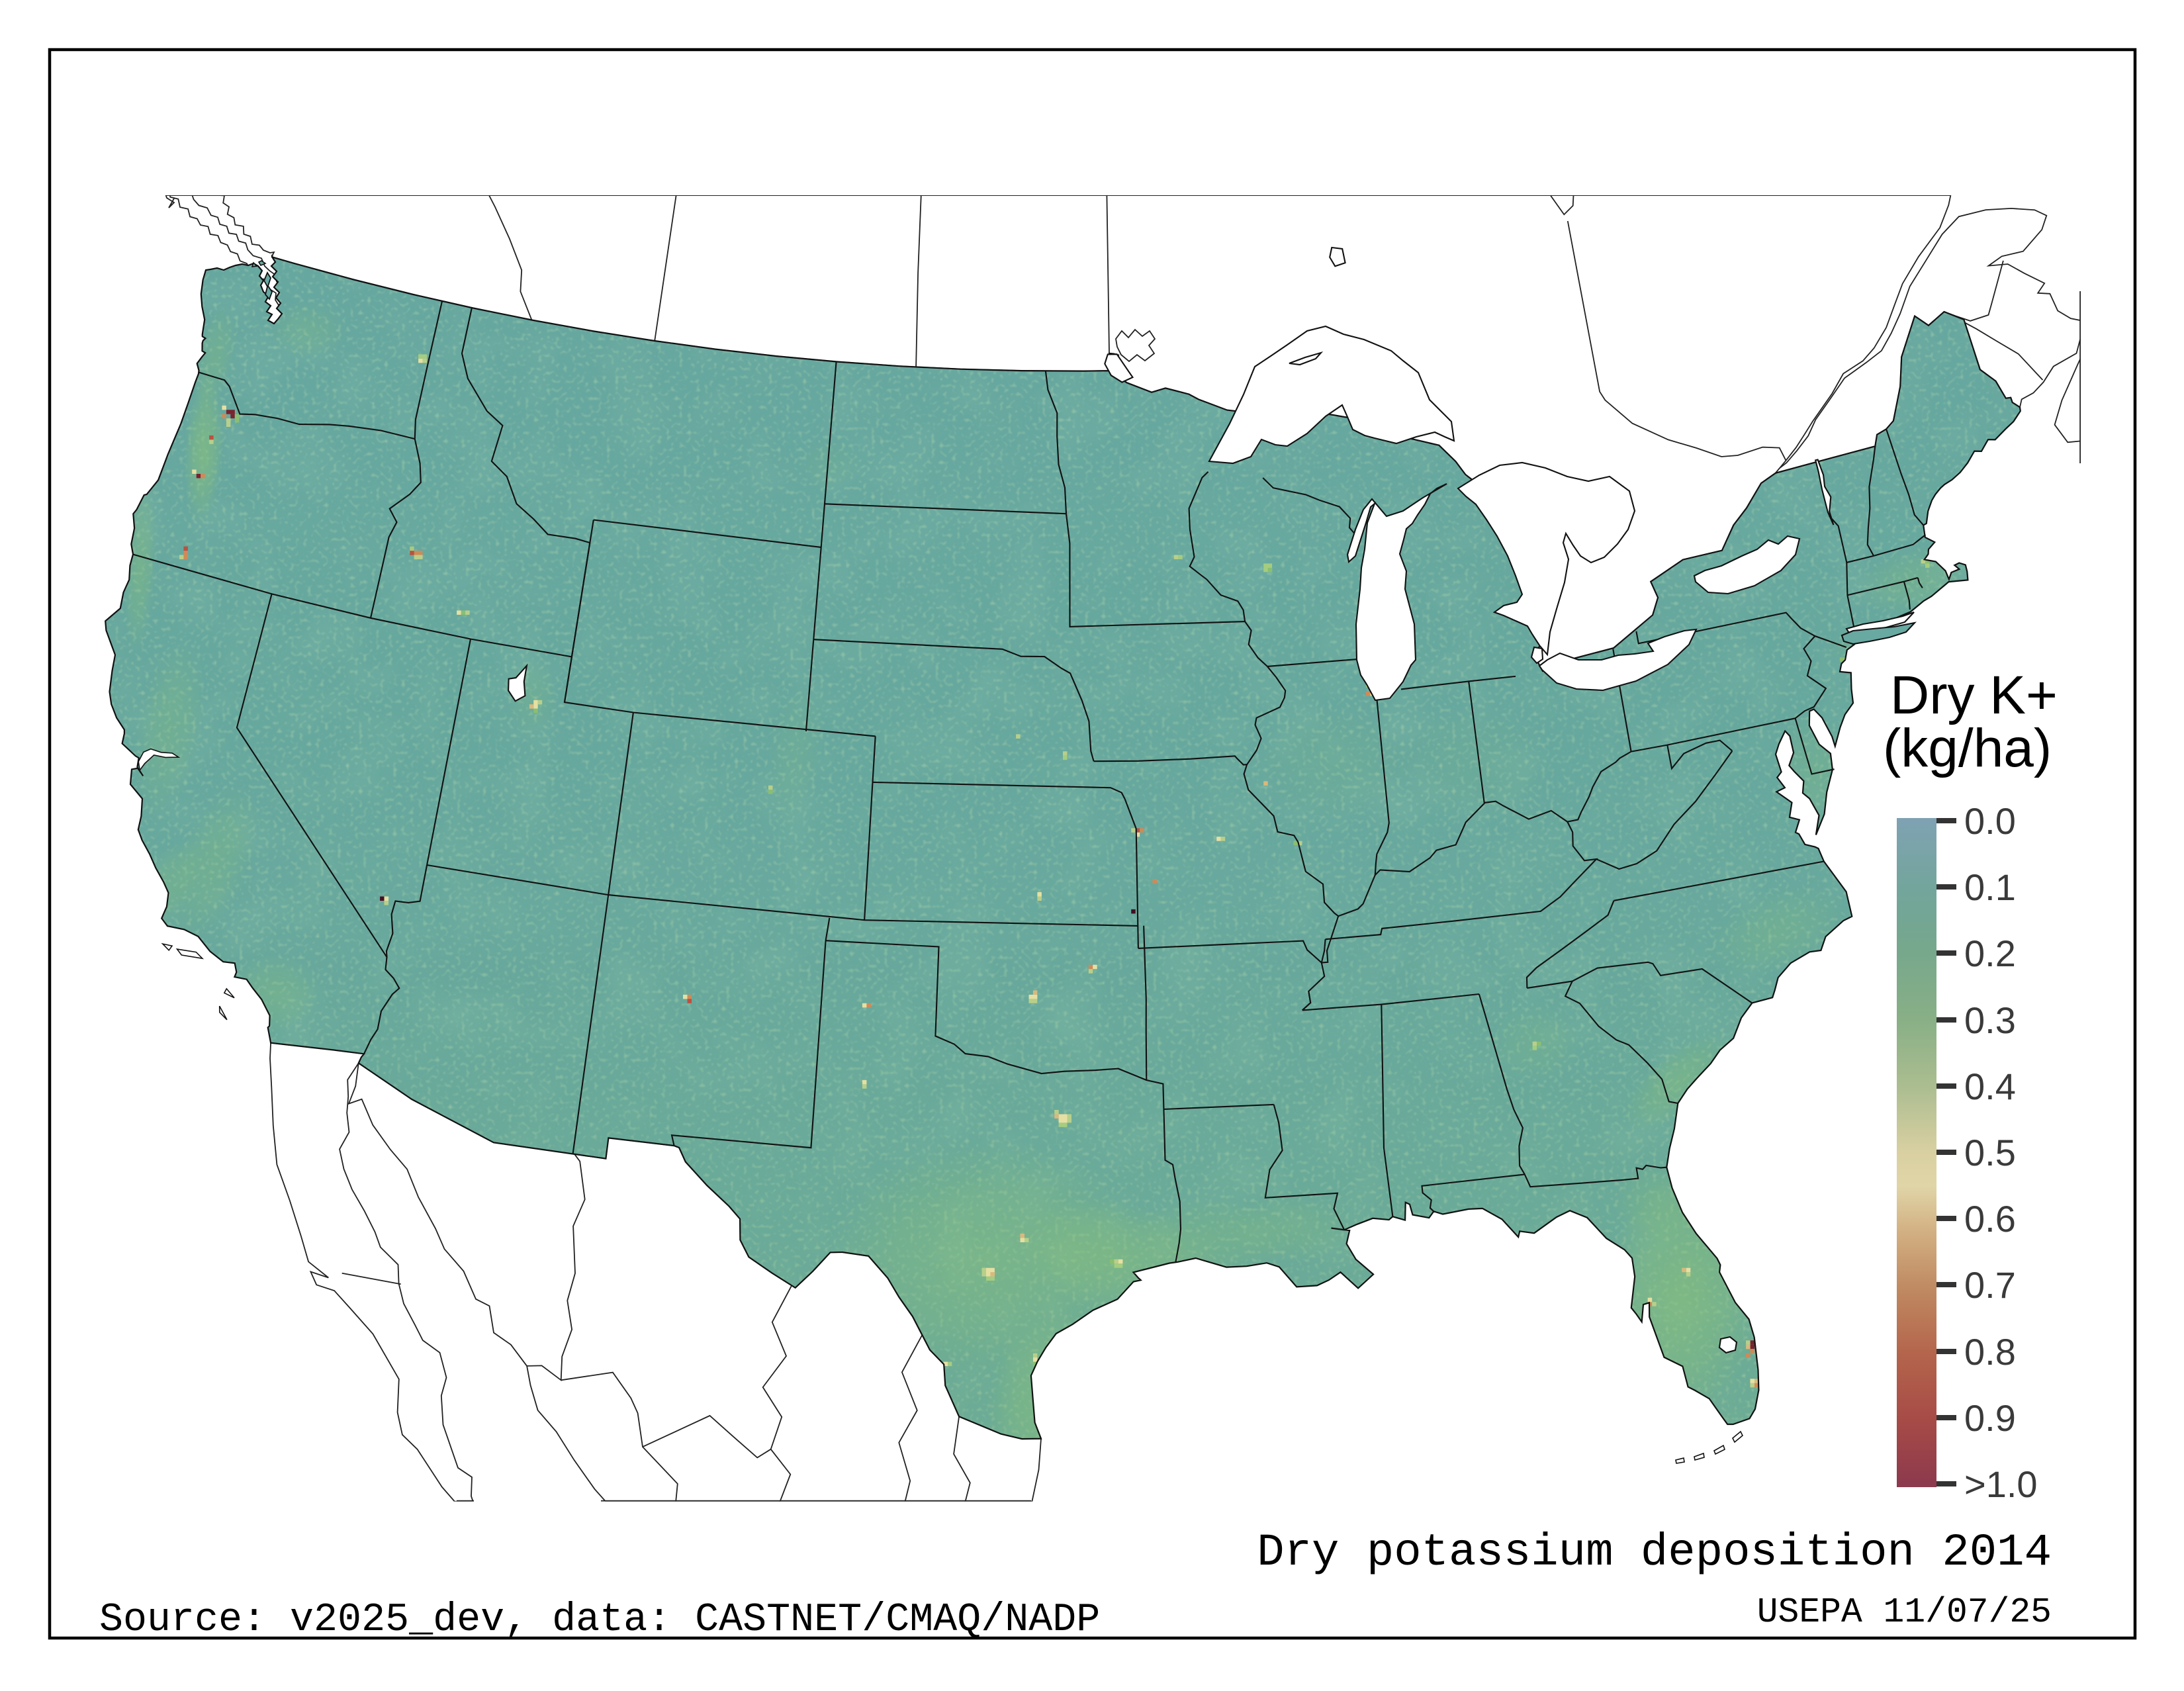 The height and width of the screenshot is (1691, 2184). Describe the element at coordinates (1974, 695) in the screenshot. I see `svg-text: Dry K+` at that location.